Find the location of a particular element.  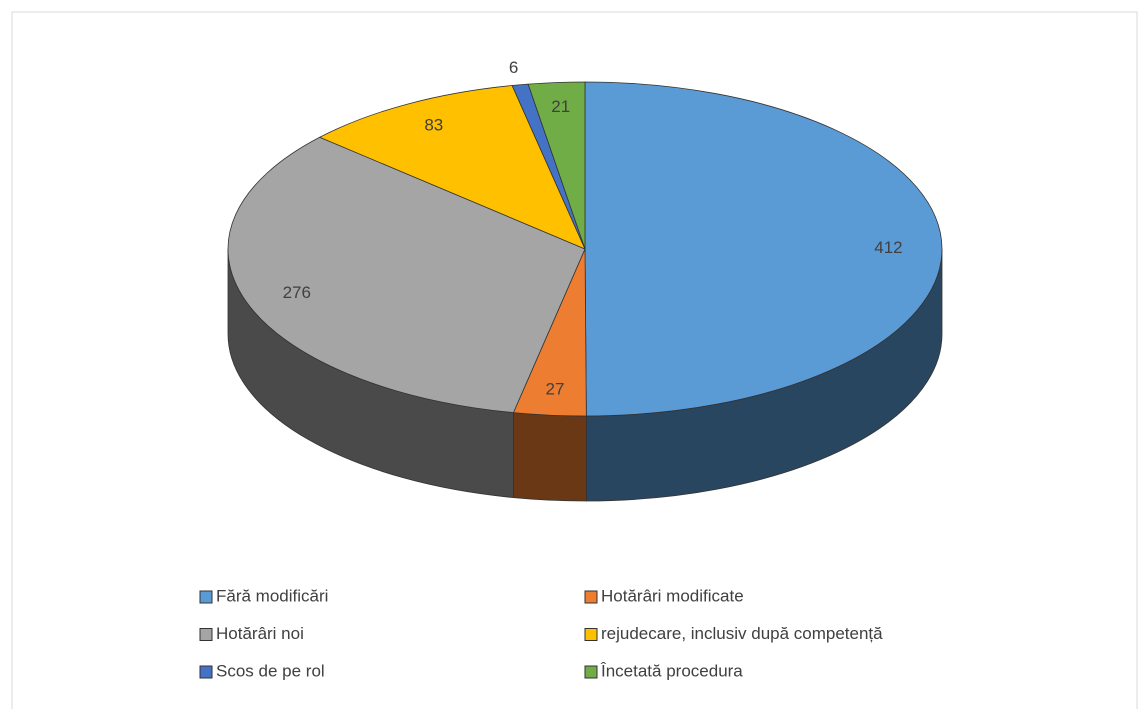

data-label: 412 is located at coordinates (888, 247).